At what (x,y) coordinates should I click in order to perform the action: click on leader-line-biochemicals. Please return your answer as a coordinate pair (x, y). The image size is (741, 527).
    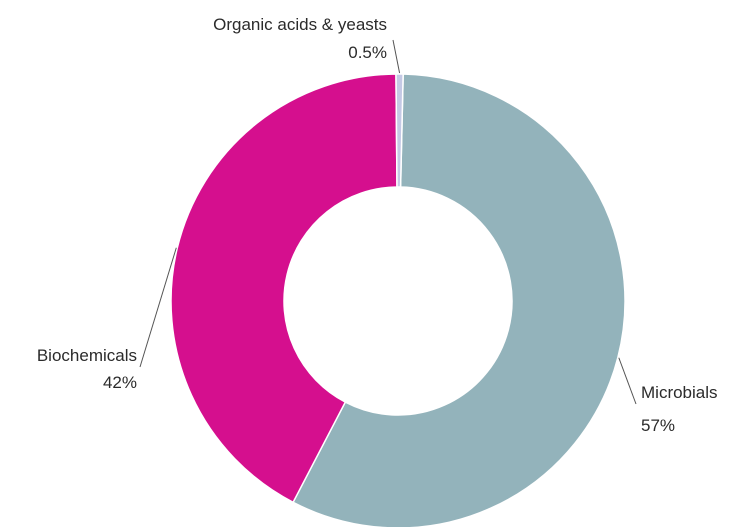
    Looking at the image, I should click on (158, 307).